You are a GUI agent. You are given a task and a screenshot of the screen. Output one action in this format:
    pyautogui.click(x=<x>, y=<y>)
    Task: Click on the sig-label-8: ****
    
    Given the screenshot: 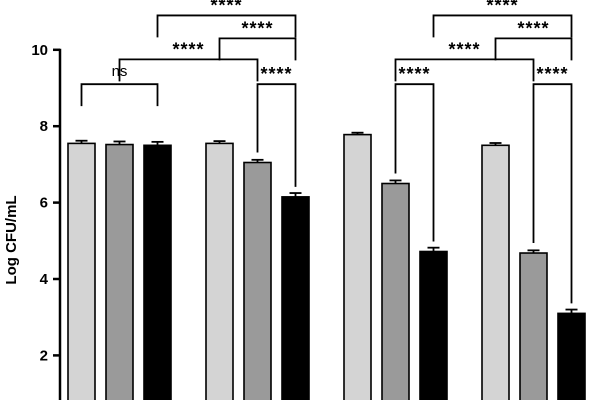 What is the action you would take?
    pyautogui.click(x=464, y=49)
    